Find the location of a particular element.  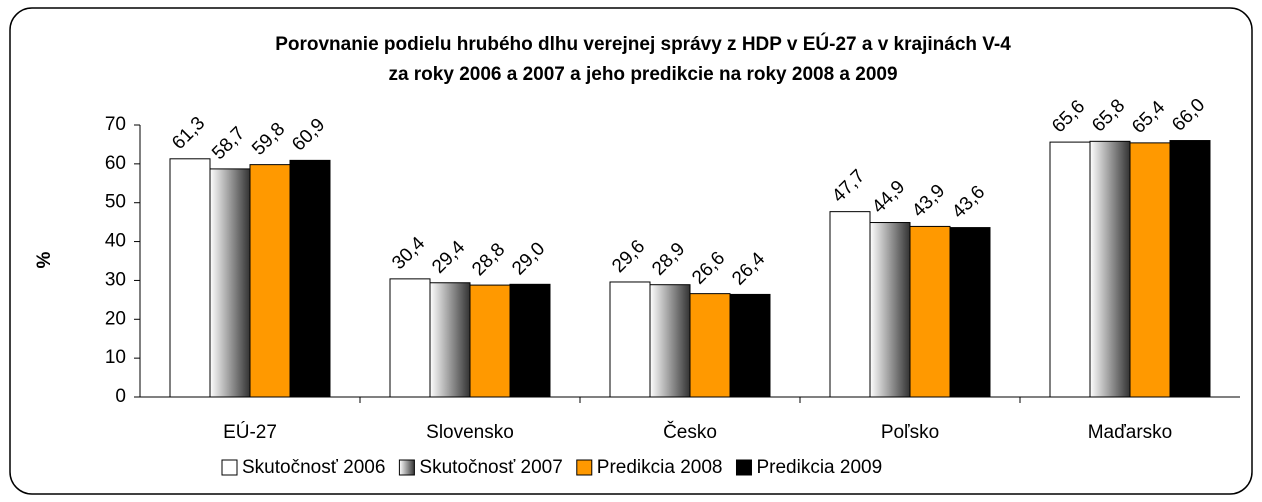

legend-label: Skutočnosť 2007 is located at coordinates (490, 467).